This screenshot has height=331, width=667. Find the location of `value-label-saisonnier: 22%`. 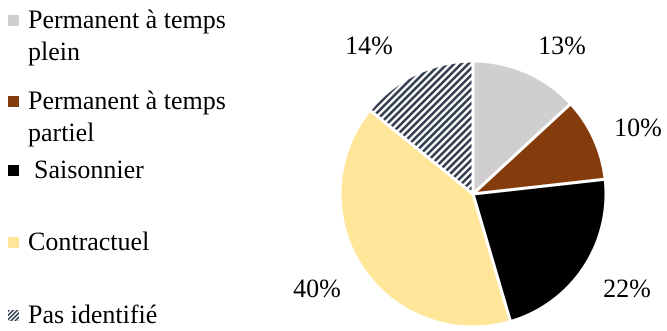

value-label-saisonnier: 22% is located at coordinates (627, 288).